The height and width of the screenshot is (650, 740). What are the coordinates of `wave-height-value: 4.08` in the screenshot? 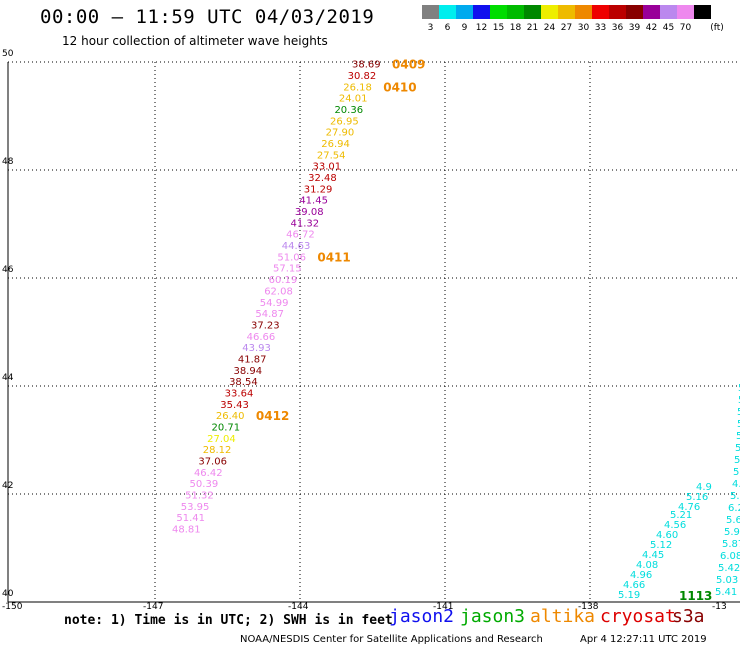 It's located at (647, 565).